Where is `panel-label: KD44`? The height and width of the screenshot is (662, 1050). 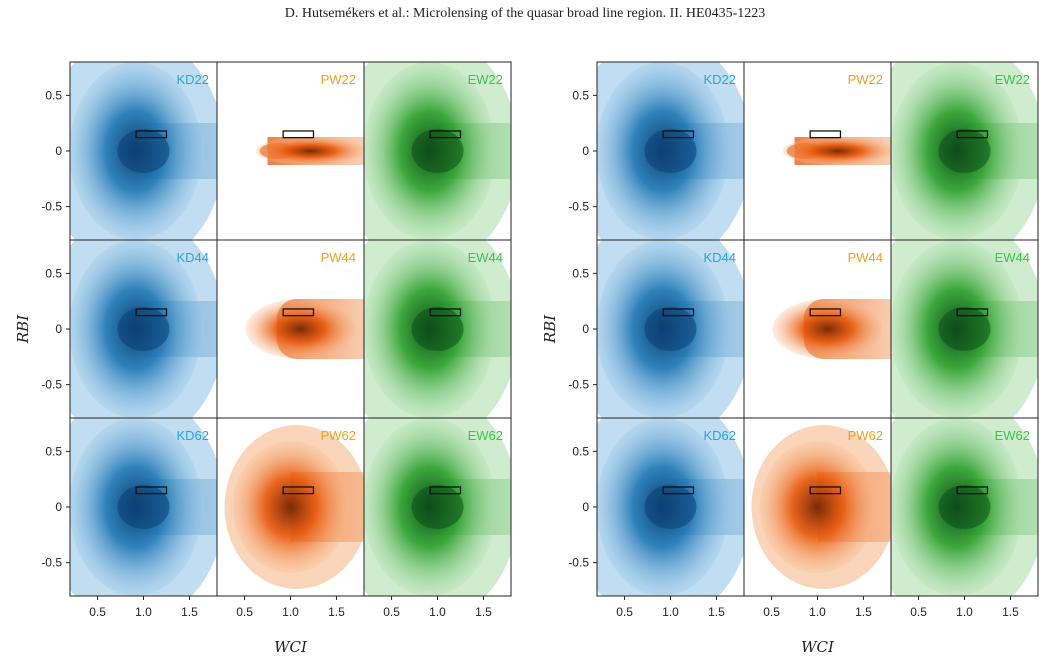 panel-label: KD44 is located at coordinates (719, 257).